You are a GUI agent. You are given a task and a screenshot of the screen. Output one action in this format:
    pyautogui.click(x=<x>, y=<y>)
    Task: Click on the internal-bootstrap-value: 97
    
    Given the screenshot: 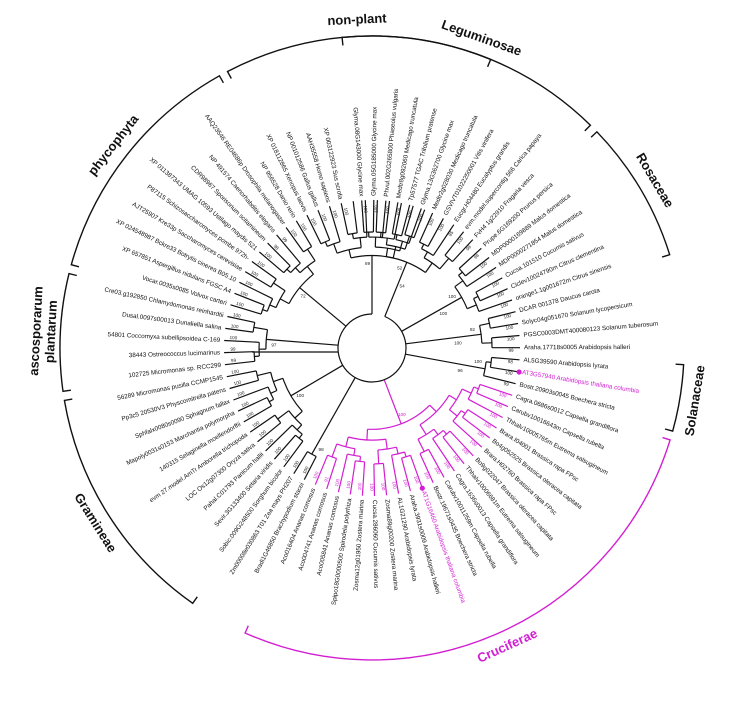 What is the action you would take?
    pyautogui.click(x=274, y=344)
    